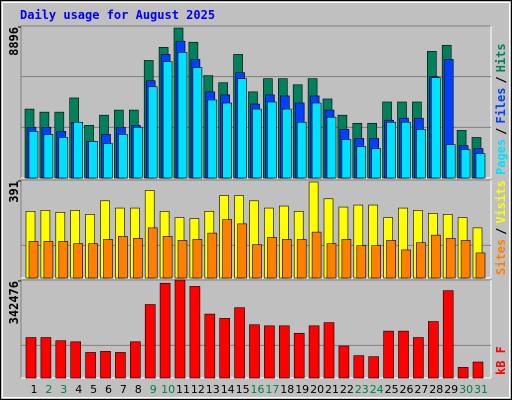 The width and height of the screenshot is (512, 400). I want to click on x-tick-label: 1, so click(34, 389).